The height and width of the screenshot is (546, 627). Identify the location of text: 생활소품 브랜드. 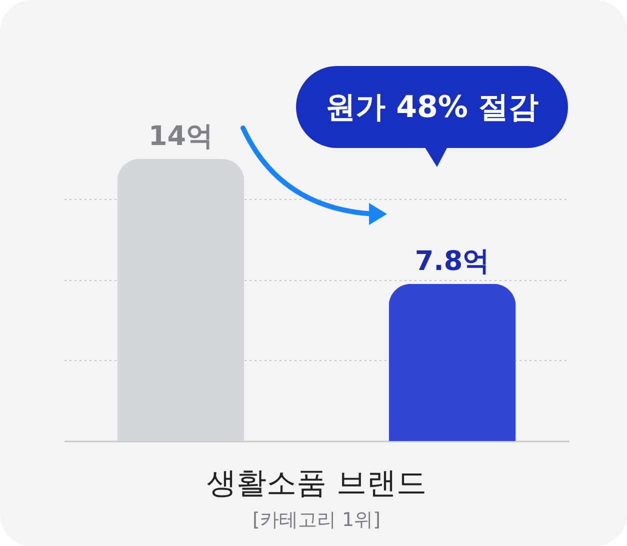
(316, 483).